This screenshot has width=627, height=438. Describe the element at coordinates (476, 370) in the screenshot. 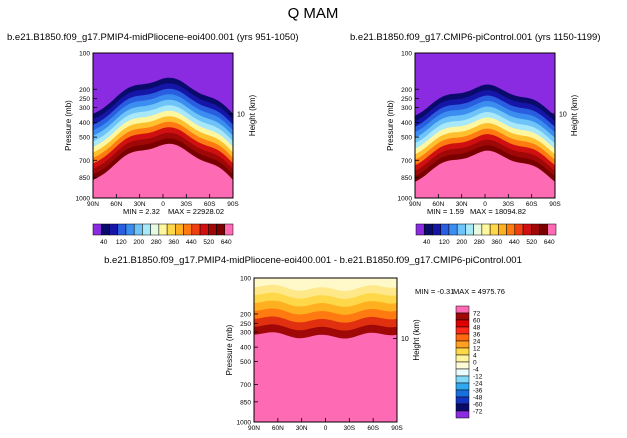

I see `colorbar-label: -4` at that location.